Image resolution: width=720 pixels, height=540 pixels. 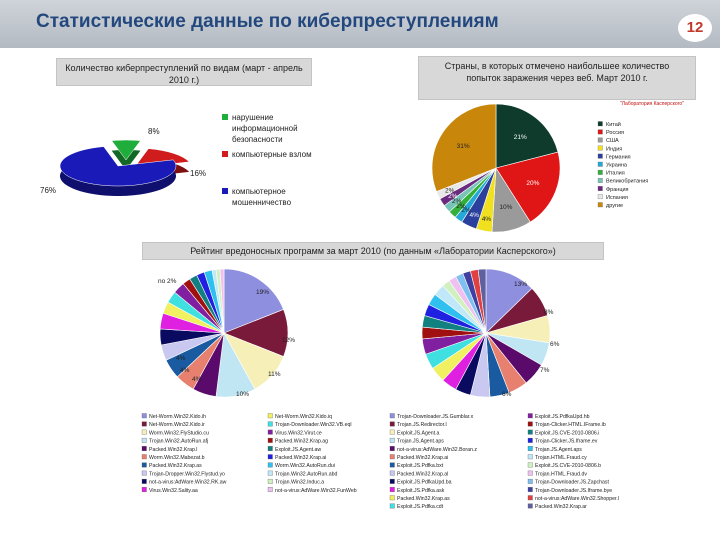 What do you see at coordinates (614, 149) in the screenshot?
I see `chart2-legend-label: Индия` at bounding box center [614, 149].